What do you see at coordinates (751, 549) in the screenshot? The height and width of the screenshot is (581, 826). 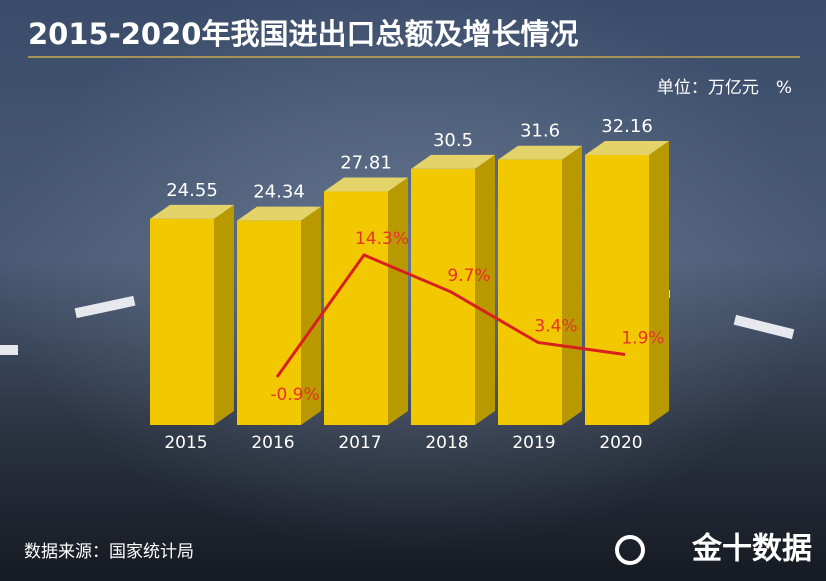 I see `watermark: 金十数据` at bounding box center [751, 549].